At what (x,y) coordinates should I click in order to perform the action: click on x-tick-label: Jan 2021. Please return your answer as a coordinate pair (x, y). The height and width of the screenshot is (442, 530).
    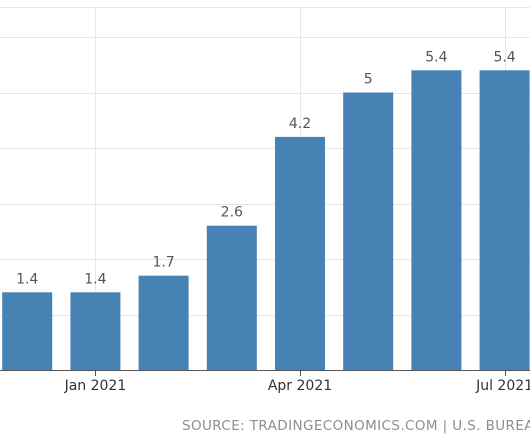
    Looking at the image, I should click on (95, 386).